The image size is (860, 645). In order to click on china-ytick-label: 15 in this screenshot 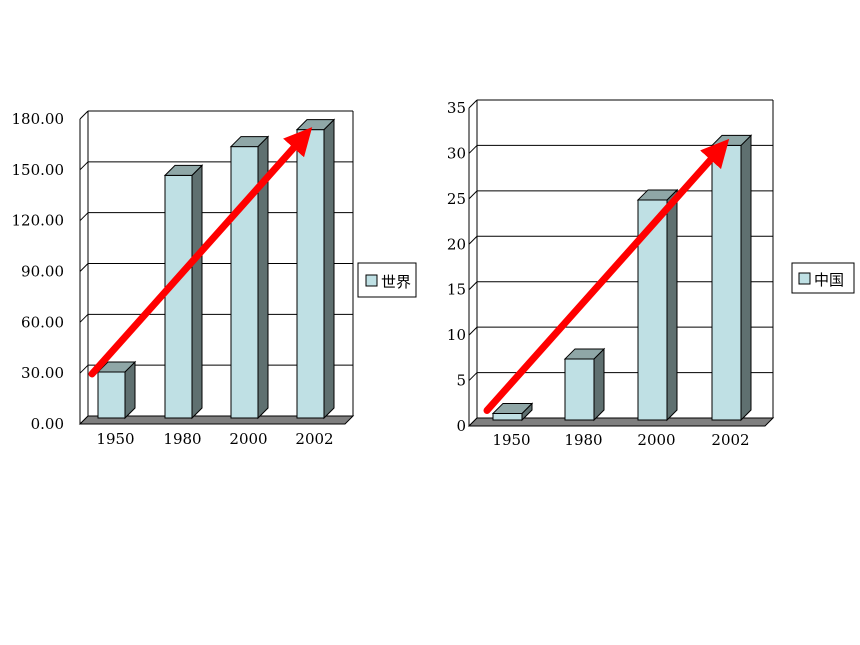, I will do `click(456, 290)`.